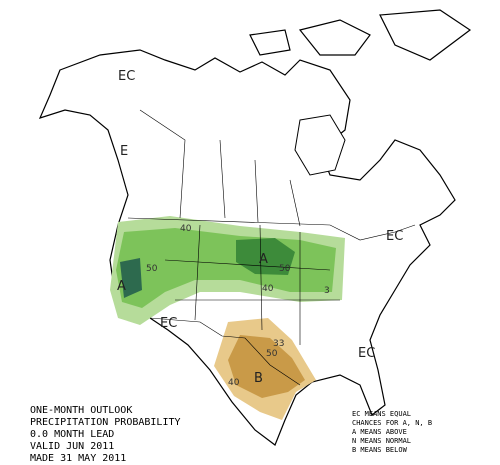 This screenshot has height=465, width=500. Describe the element at coordinates (392, 423) in the screenshot. I see `legend-line: CHANCES FOR A, N, B` at that location.